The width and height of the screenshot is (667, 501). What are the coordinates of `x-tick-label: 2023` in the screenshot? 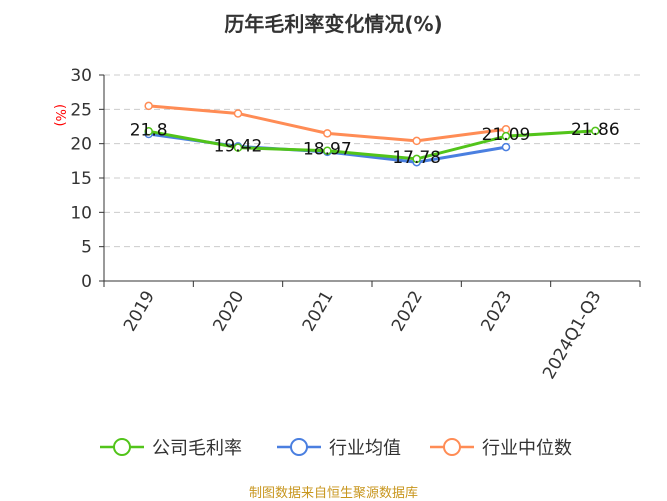 It's located at (496, 311).